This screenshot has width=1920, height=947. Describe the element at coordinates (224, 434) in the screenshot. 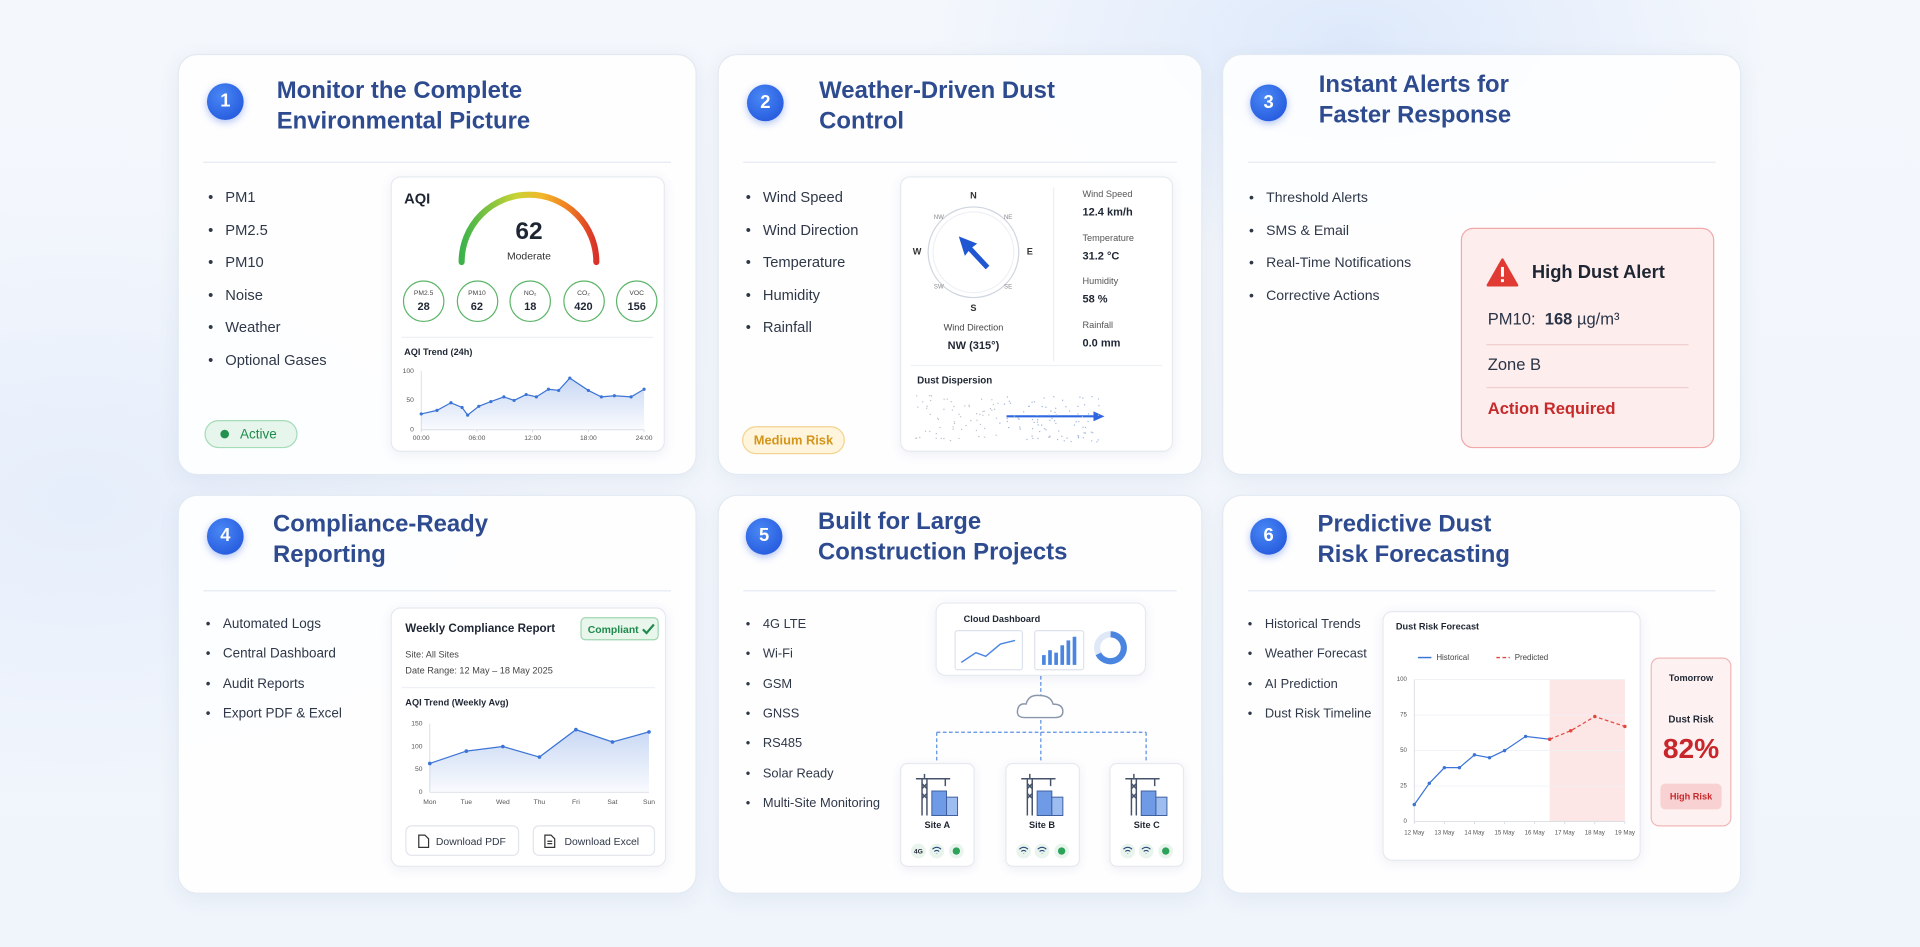

I see `status-dot` at that location.